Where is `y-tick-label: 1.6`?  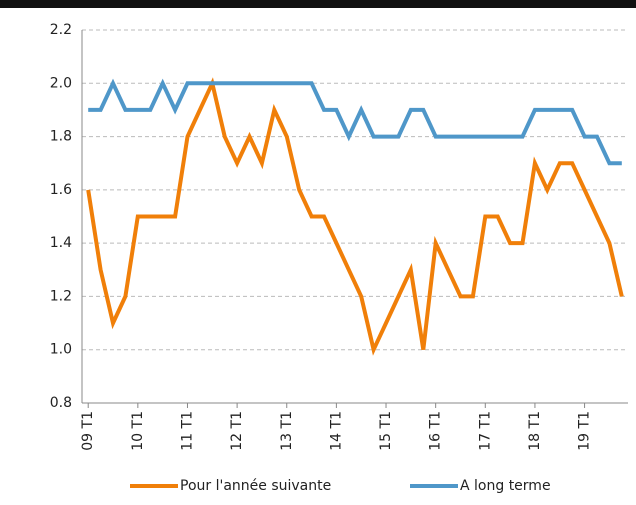 y-tick-label: 1.6 is located at coordinates (61, 190).